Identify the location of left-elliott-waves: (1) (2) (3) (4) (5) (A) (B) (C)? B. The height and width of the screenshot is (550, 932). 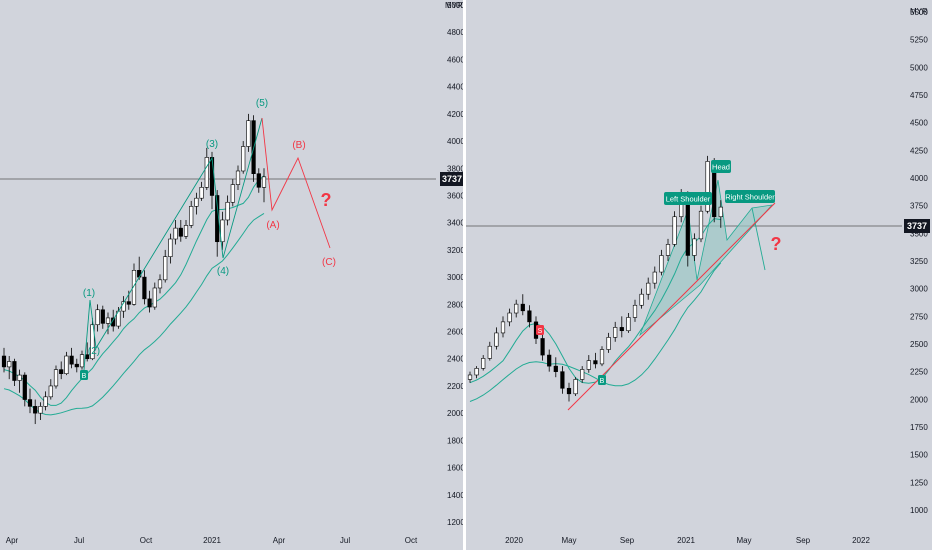
(208, 239).